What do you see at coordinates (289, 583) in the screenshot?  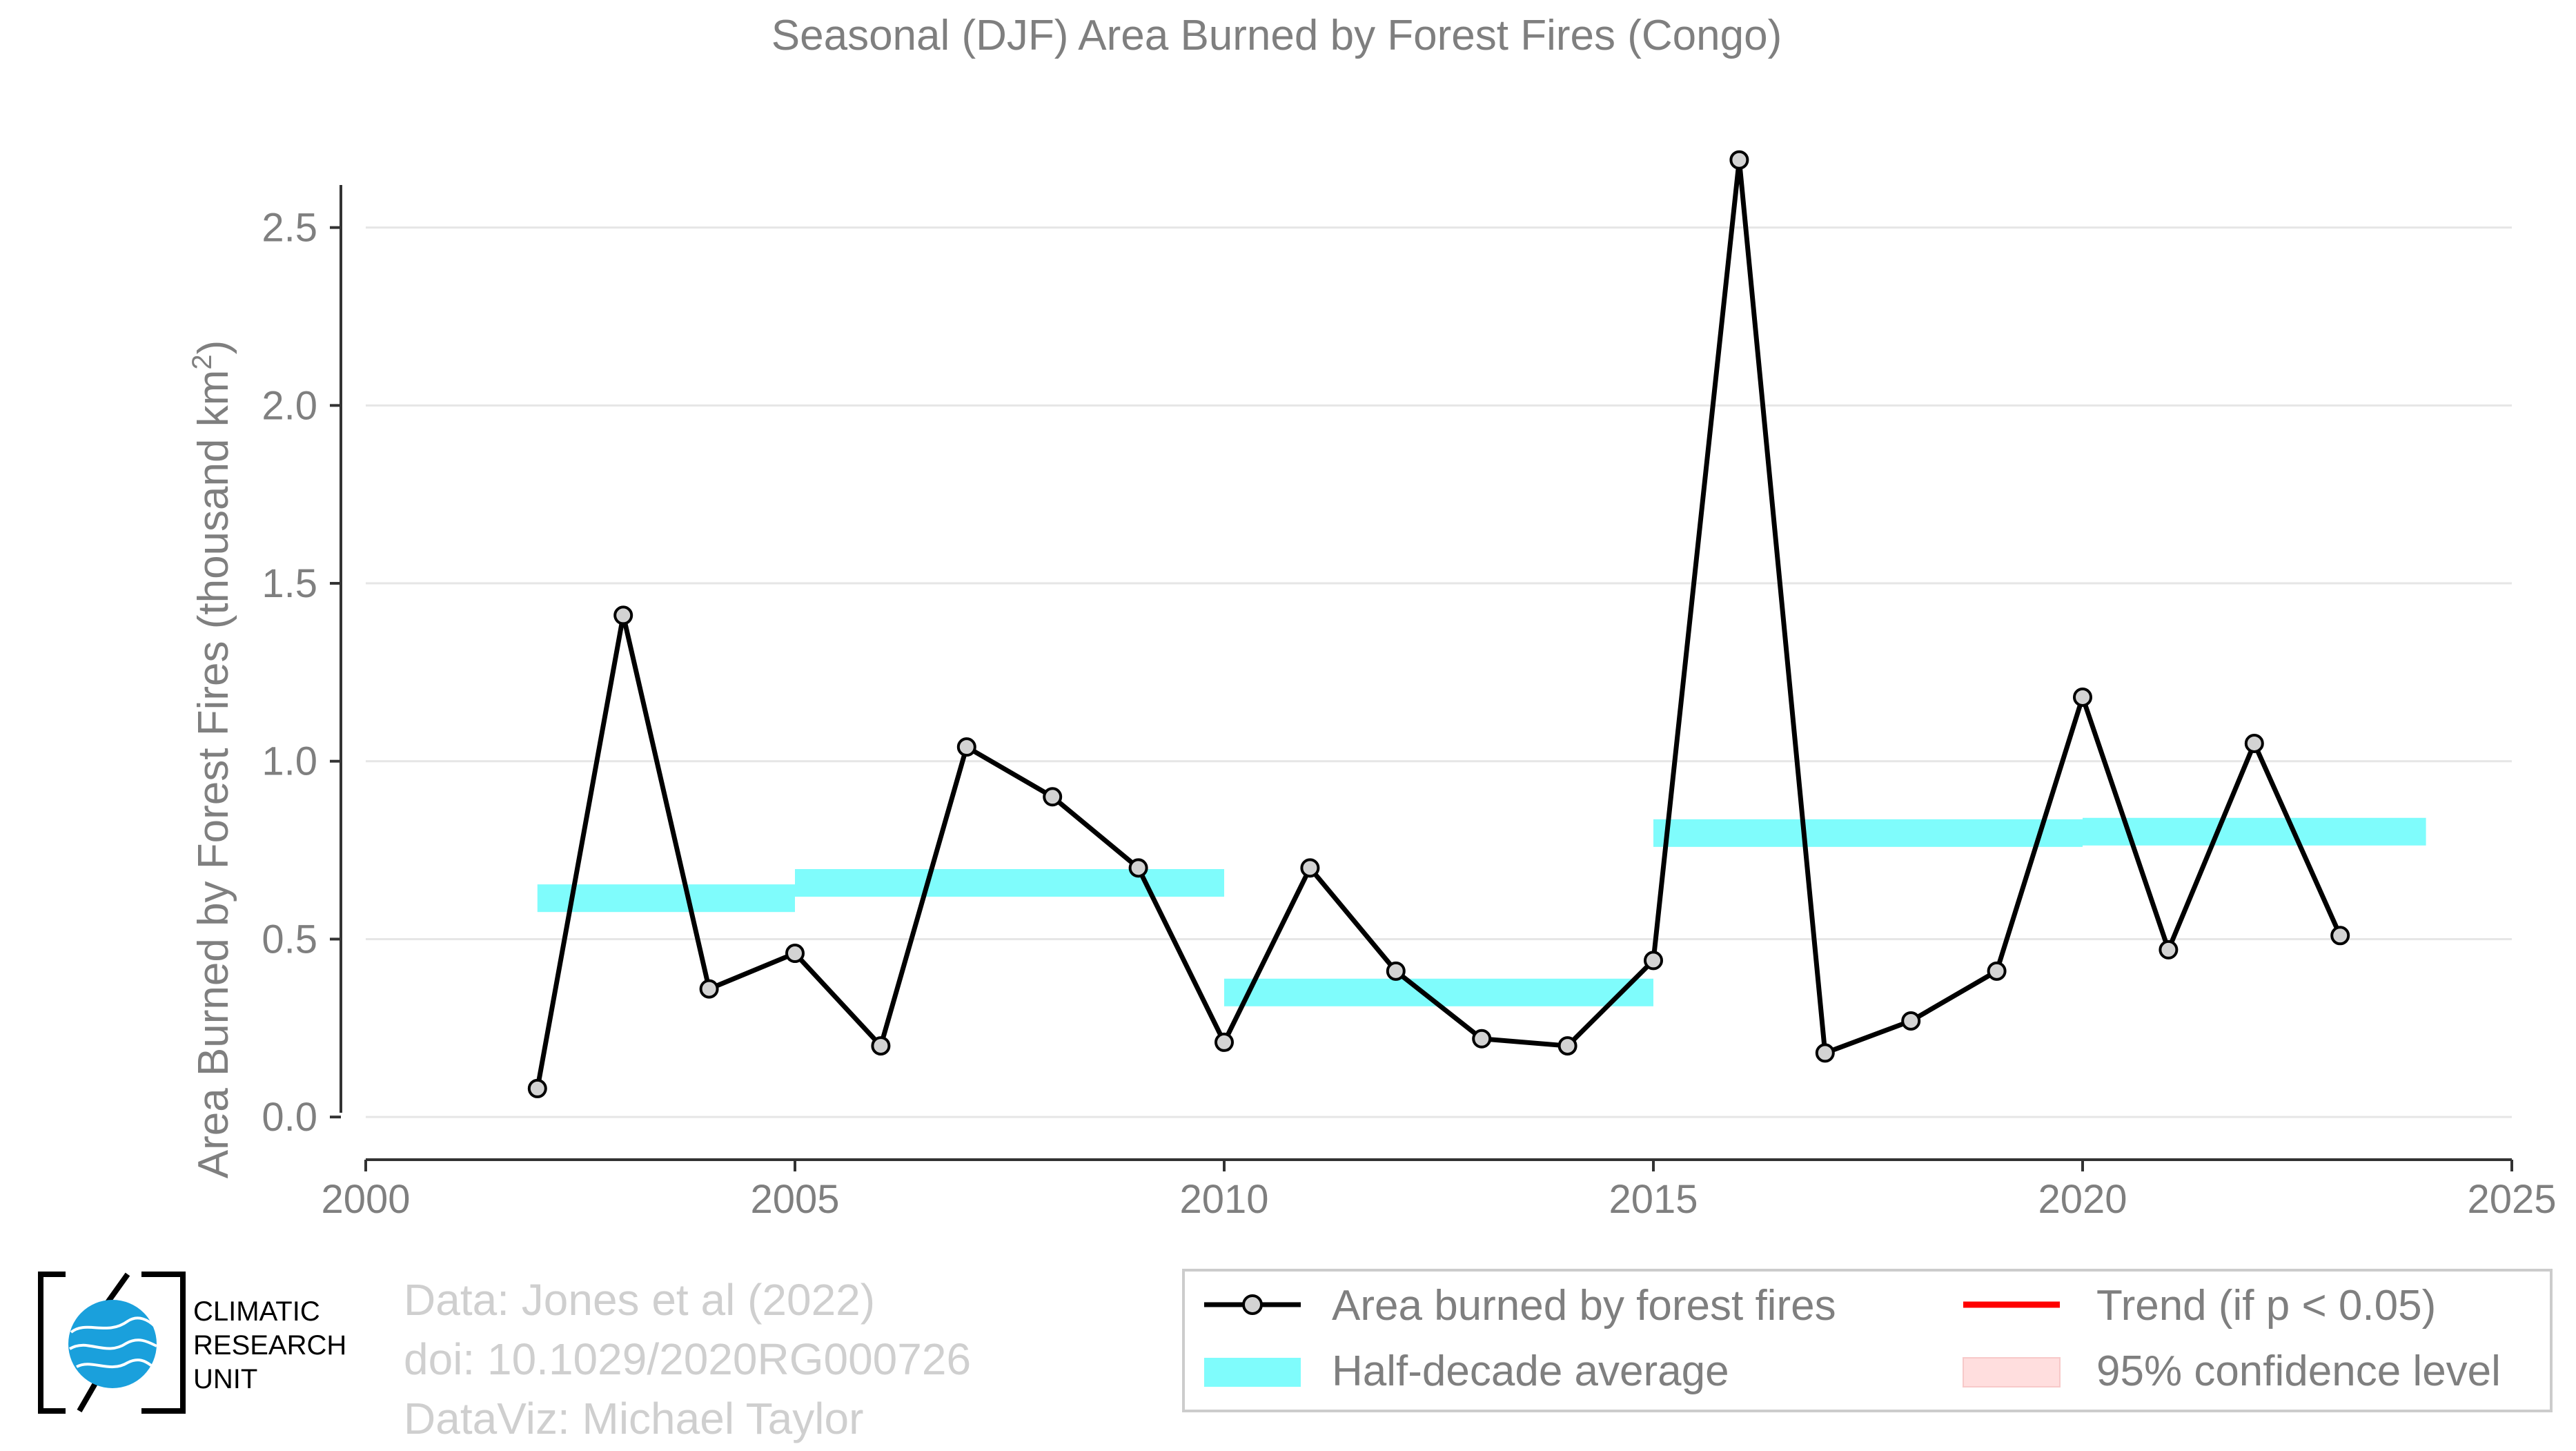 I see `y-tick-label: 1.5` at bounding box center [289, 583].